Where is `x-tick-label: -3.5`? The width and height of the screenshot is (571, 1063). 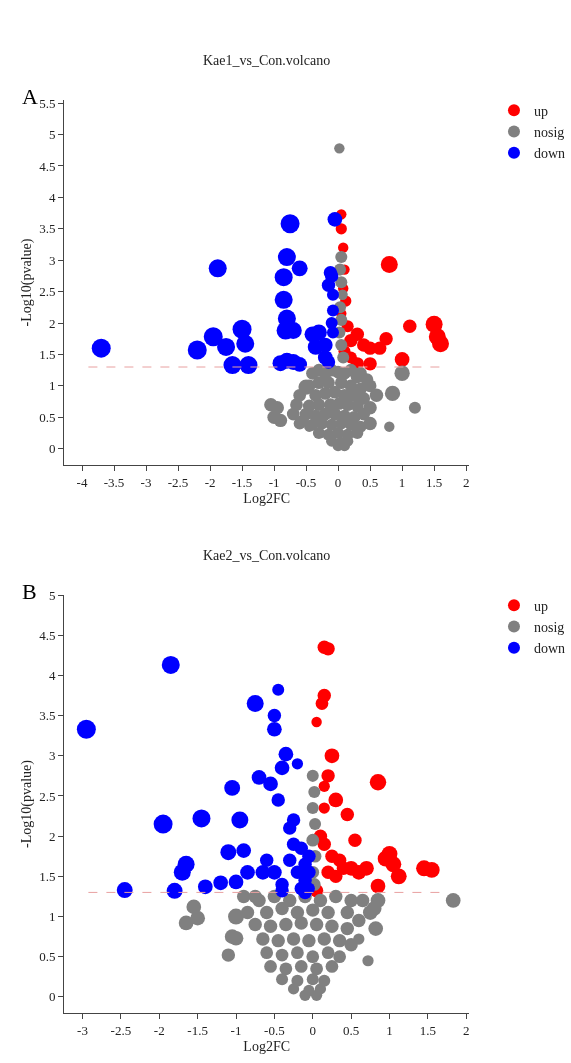
x-tick-label: -3.5 is located at coordinates (114, 482).